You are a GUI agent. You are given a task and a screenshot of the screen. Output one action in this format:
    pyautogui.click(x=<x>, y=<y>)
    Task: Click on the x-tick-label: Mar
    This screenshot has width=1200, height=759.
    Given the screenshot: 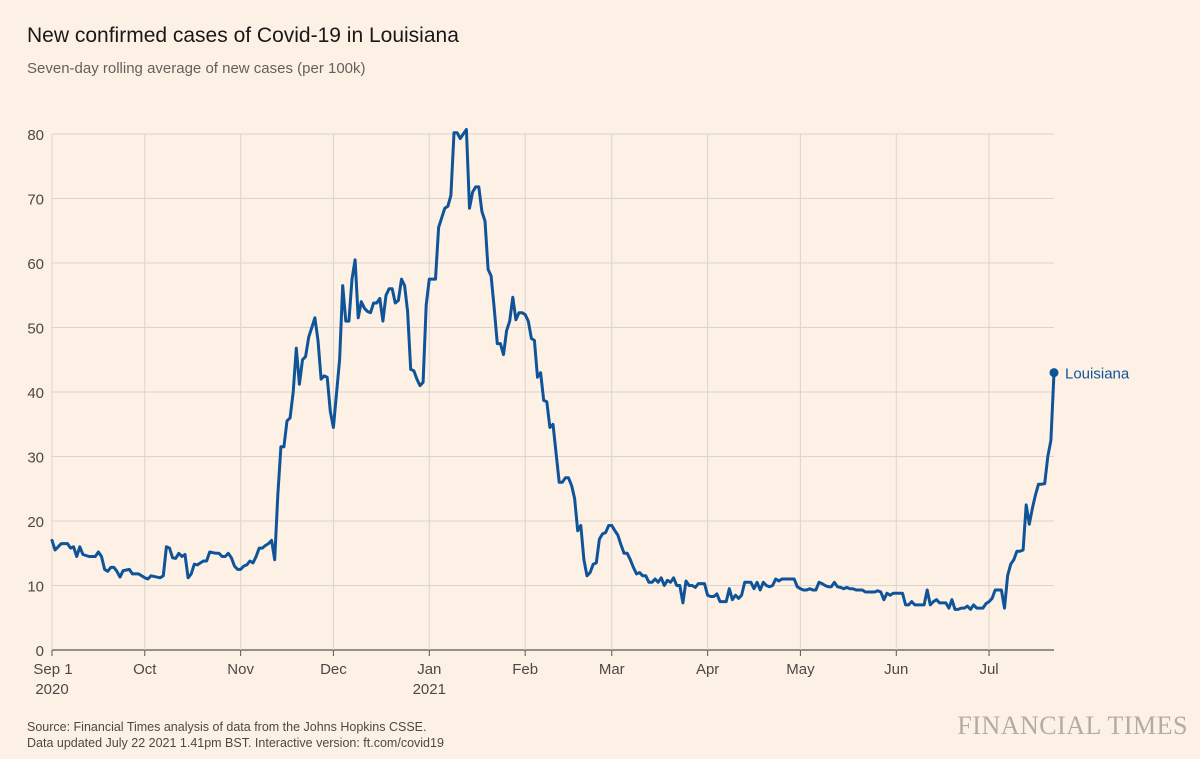 What is the action you would take?
    pyautogui.click(x=612, y=669)
    